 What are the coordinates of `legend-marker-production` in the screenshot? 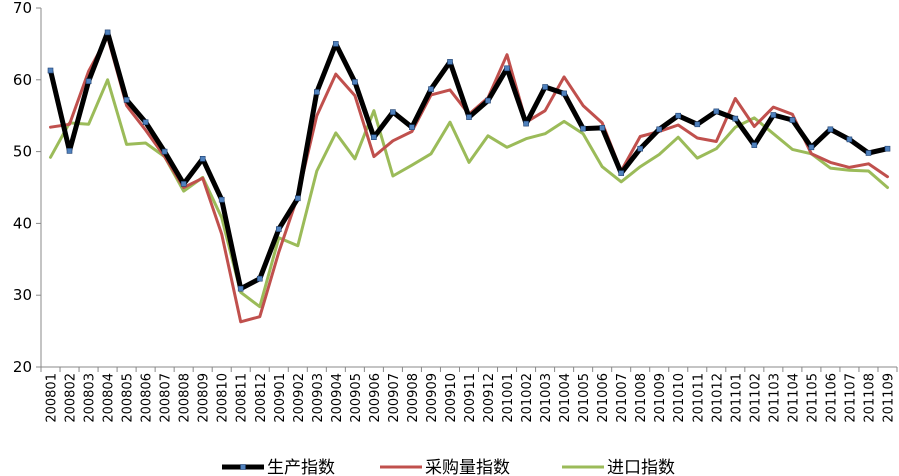 It's located at (243, 467).